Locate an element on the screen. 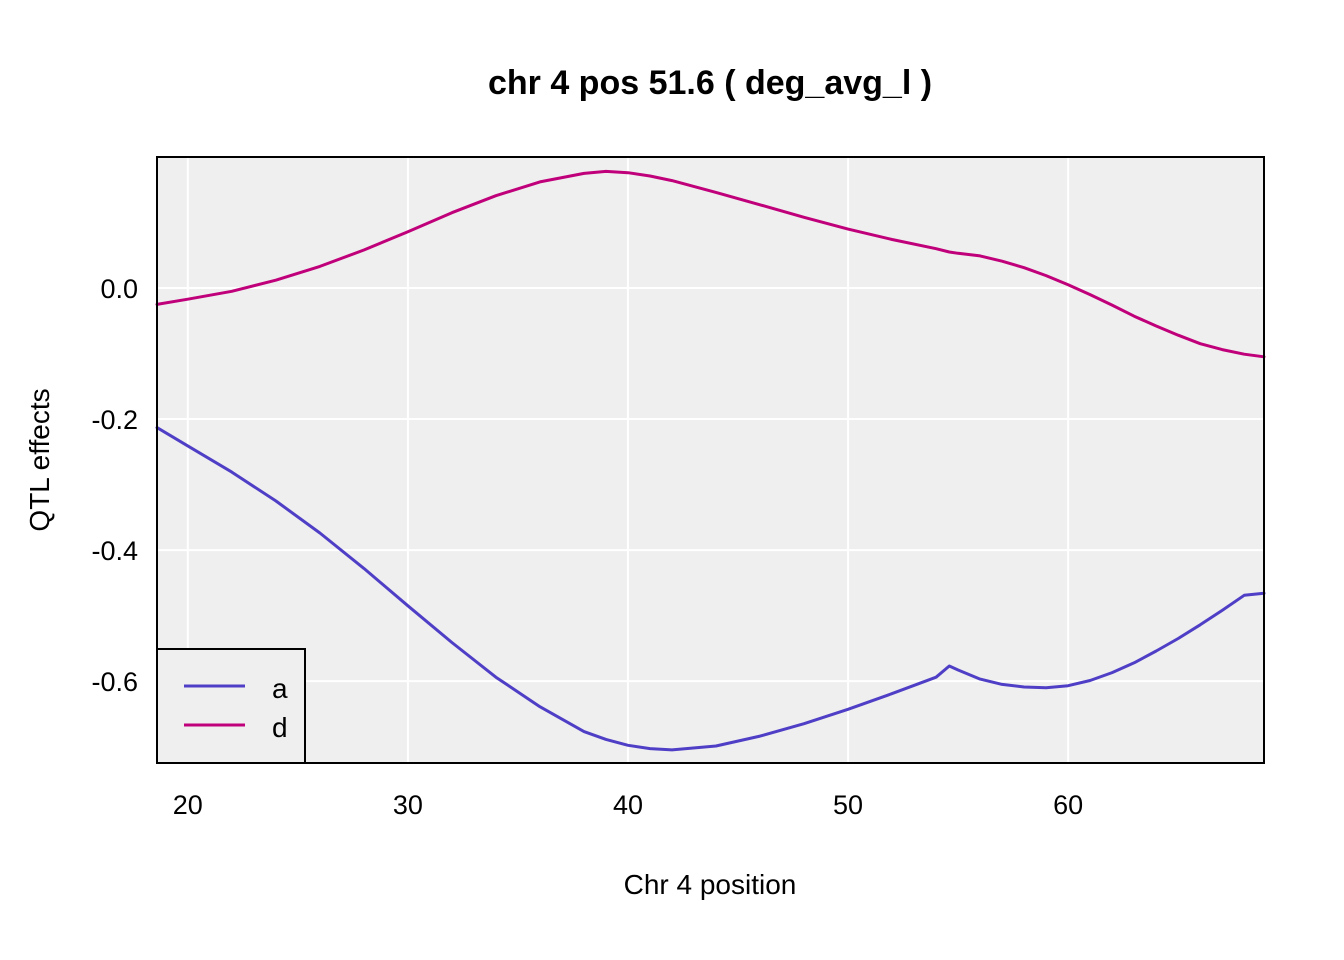  x-tick-label: 40 is located at coordinates (628, 805).